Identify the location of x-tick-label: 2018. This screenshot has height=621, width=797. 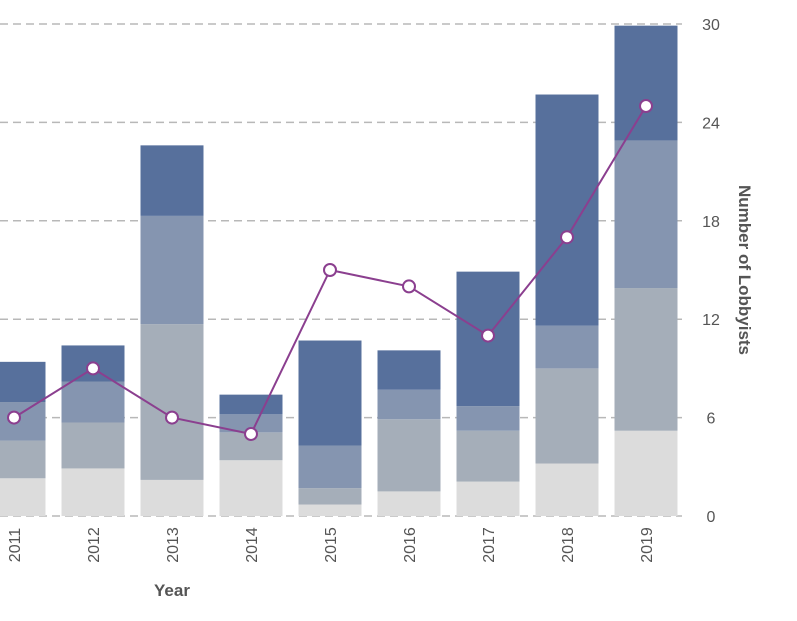
(568, 545).